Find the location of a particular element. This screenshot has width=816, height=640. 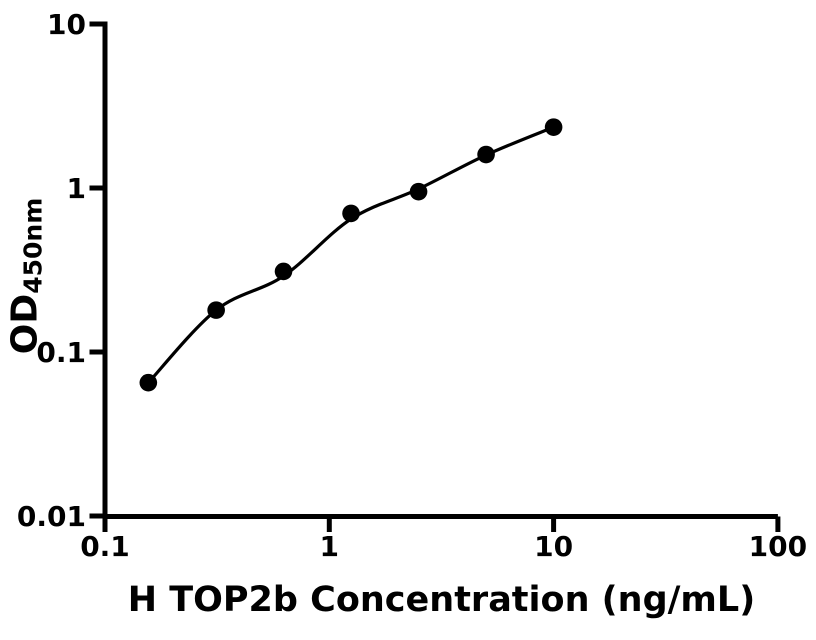

y-axis-label-subscript: 450nm is located at coordinates (33, 245).